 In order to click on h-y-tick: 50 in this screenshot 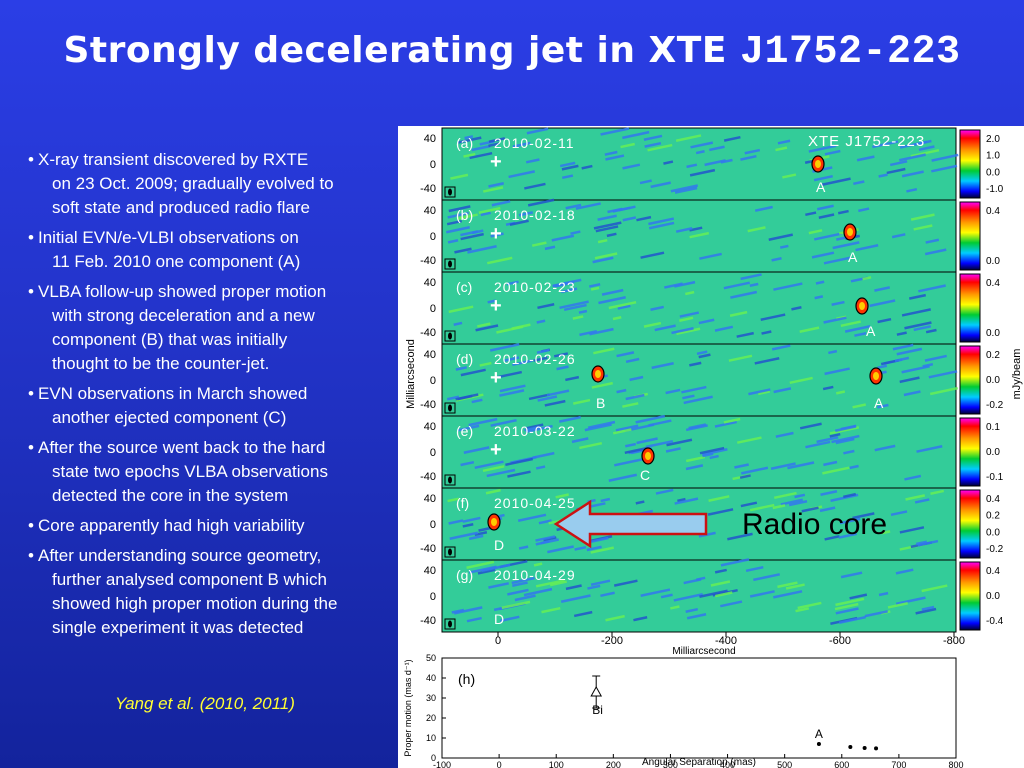, I will do `click(431, 658)`.